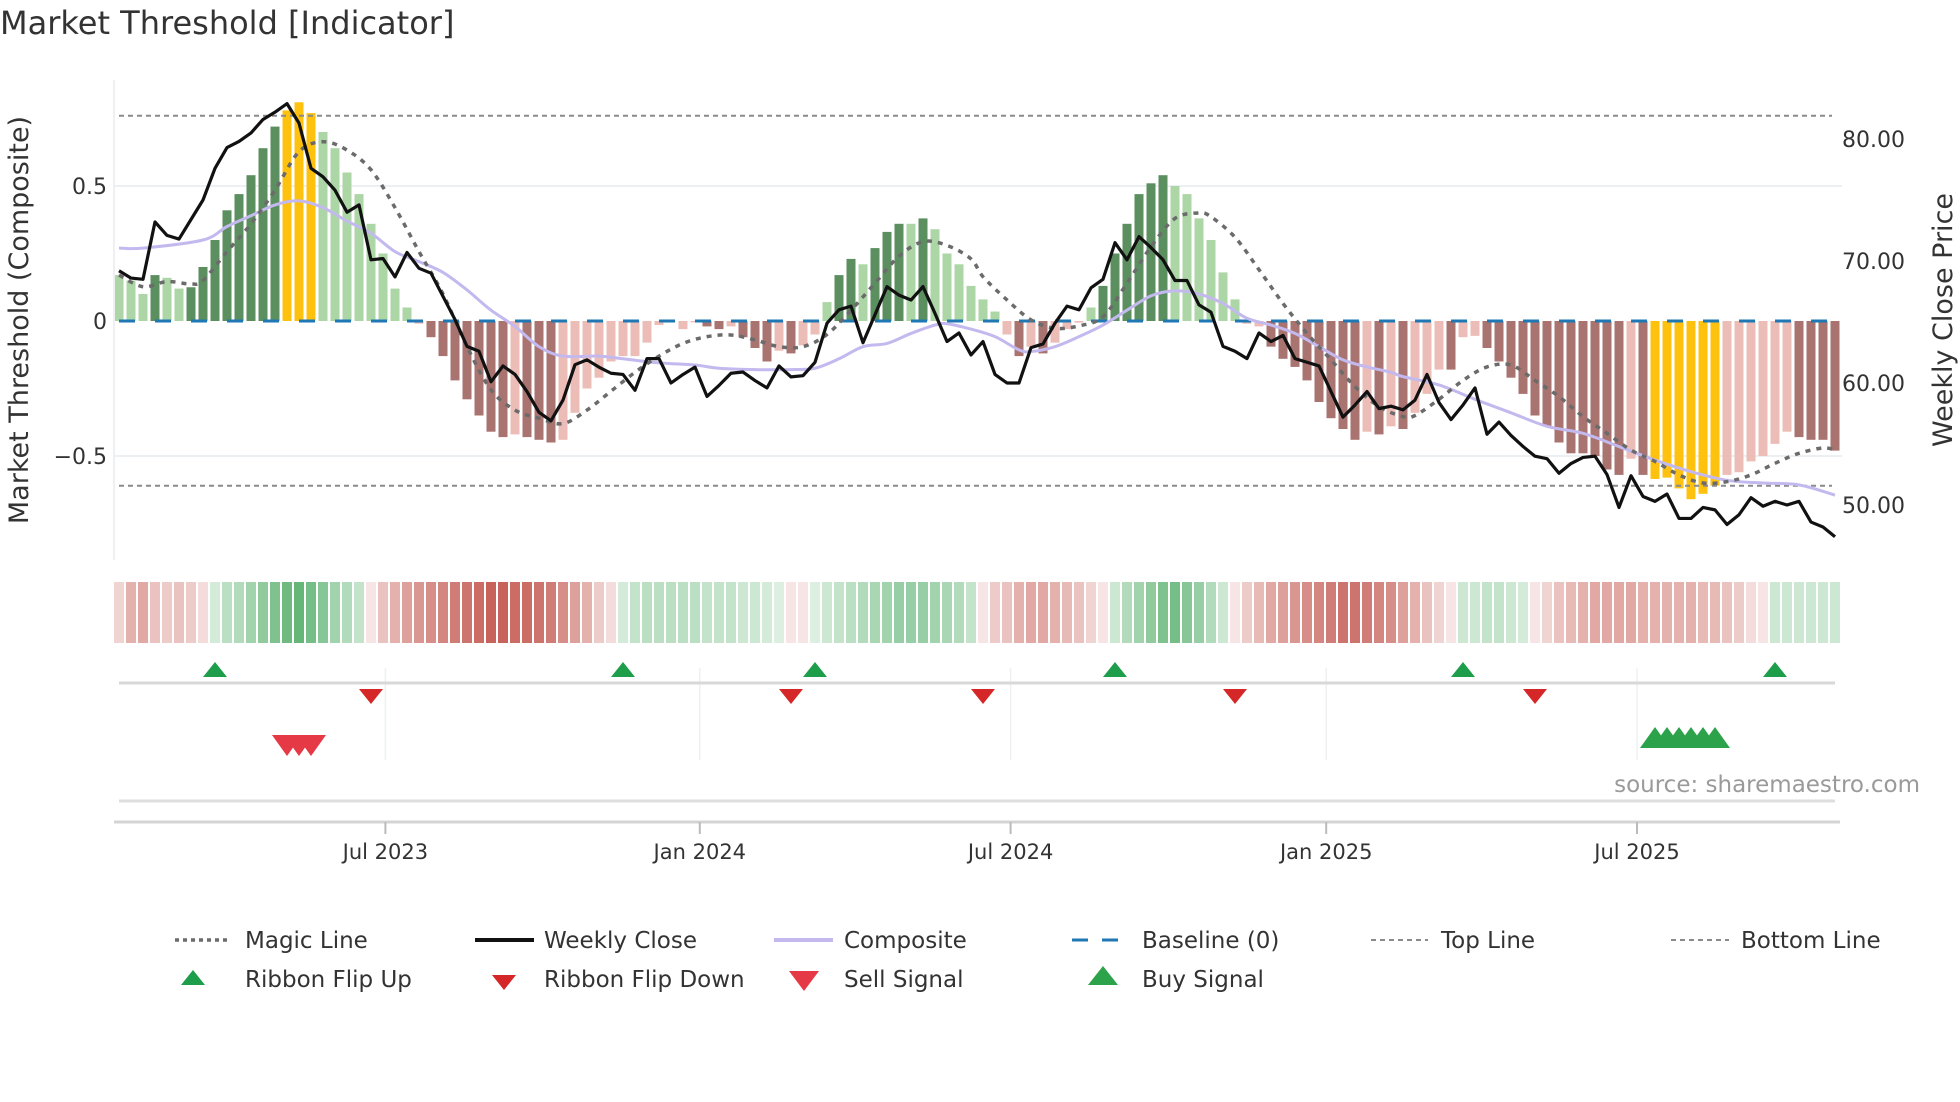 The image size is (1960, 1102). I want to click on legend-sell-signal-icon, so click(804, 981).